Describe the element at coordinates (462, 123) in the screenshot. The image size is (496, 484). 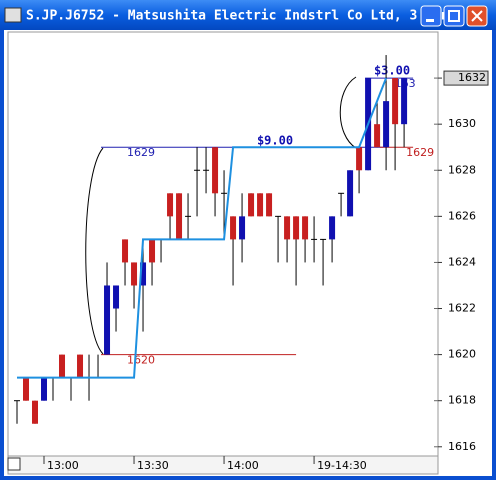
I see `y-tick-label: 1630` at that location.